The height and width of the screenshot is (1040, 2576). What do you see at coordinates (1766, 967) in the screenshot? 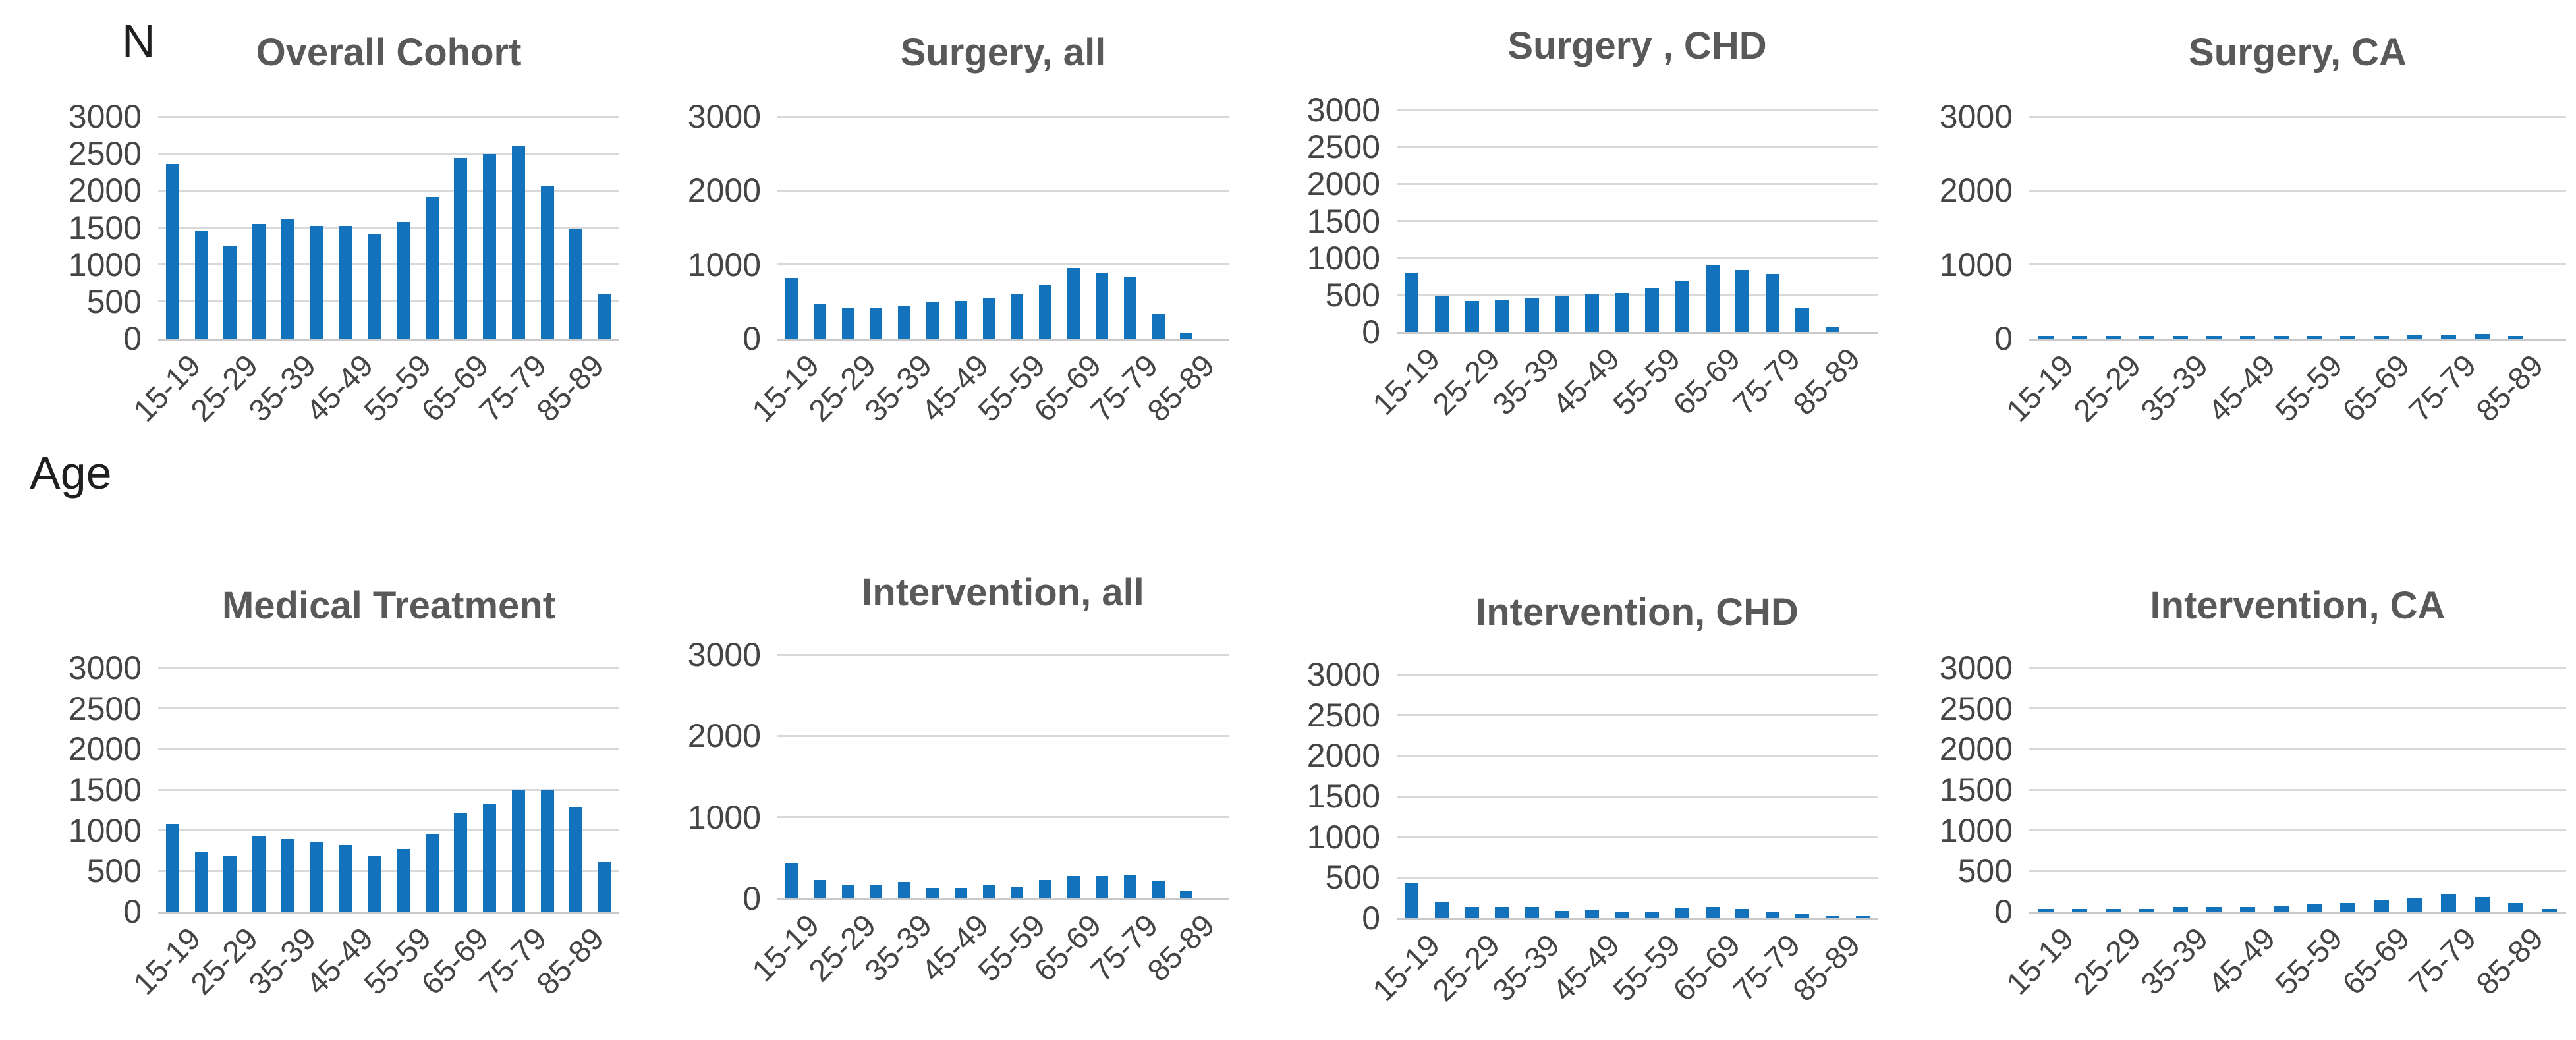
I see `x-tick-label: 75-79` at bounding box center [1766, 967].